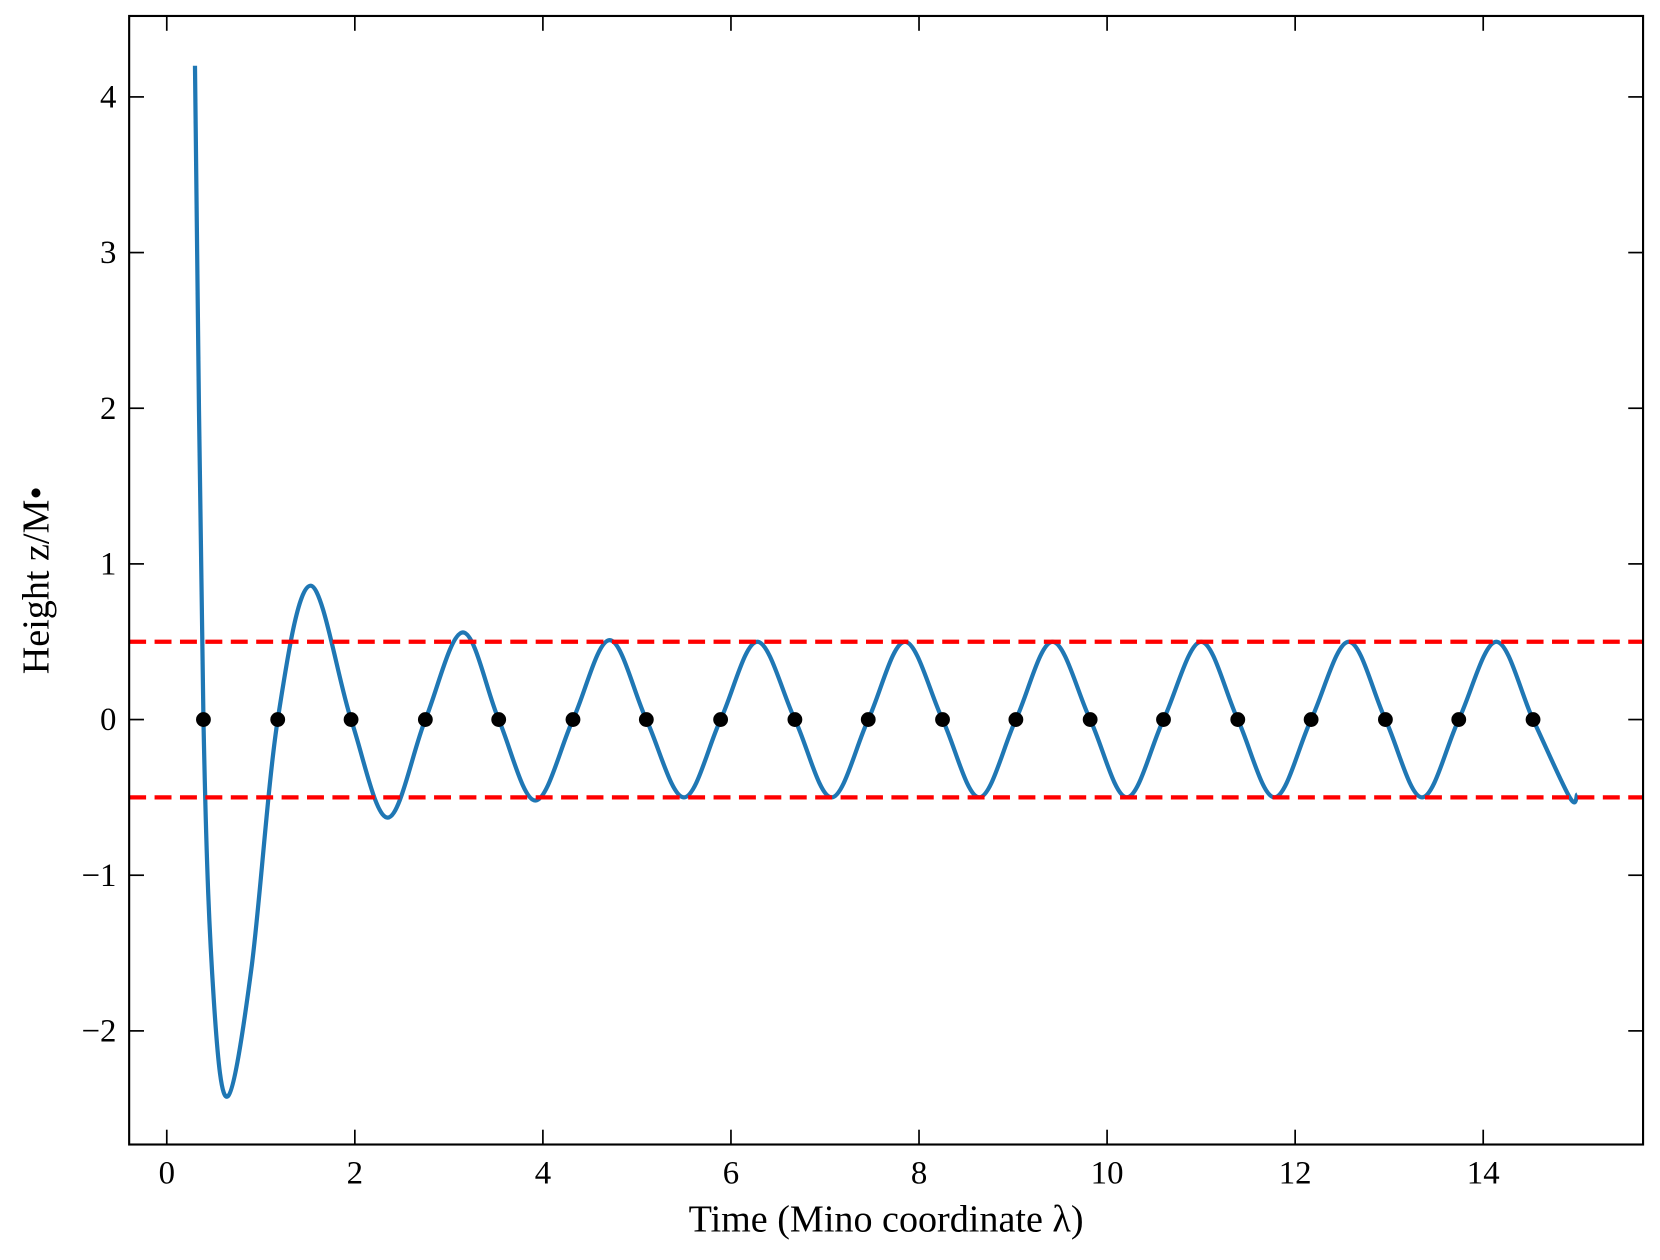  What do you see at coordinates (1483, 1174) in the screenshot?
I see `x-tick-label: 14` at bounding box center [1483, 1174].